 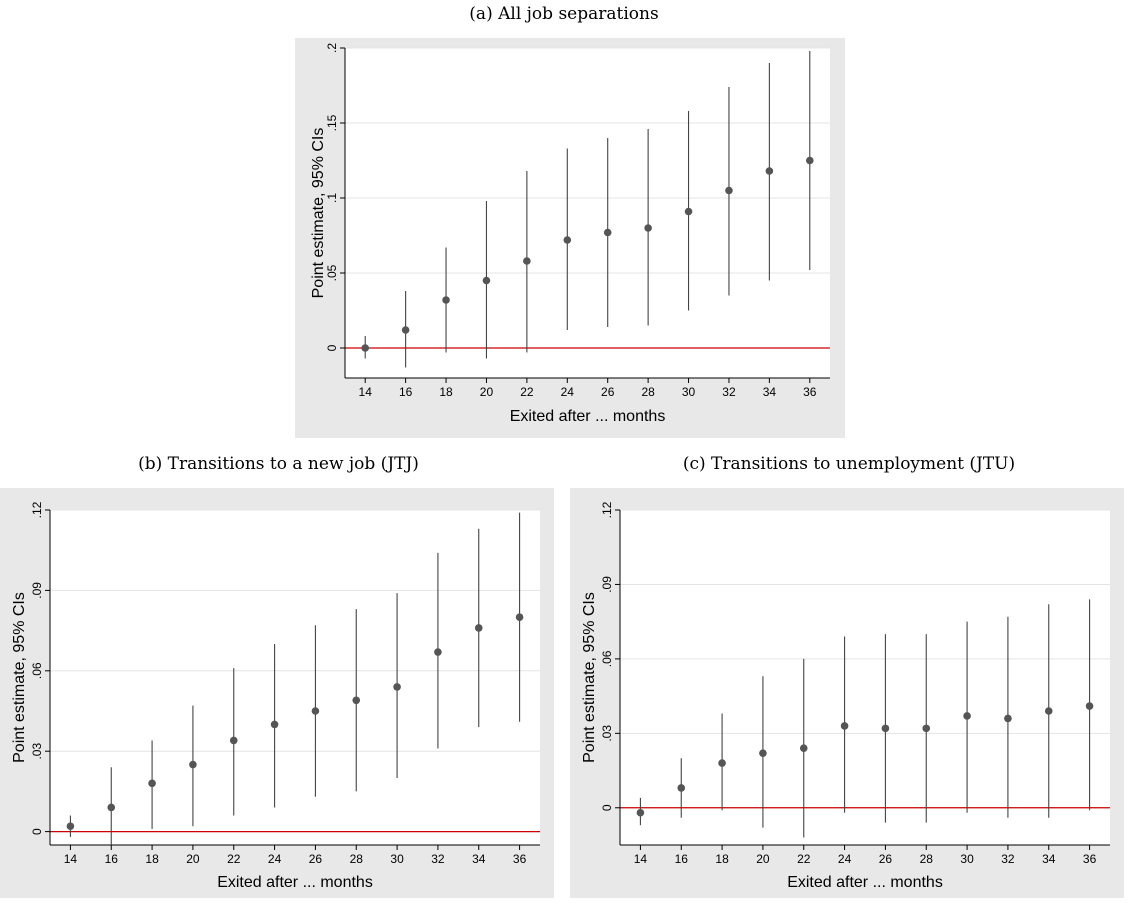 What do you see at coordinates (332, 198) in the screenshot?
I see `y-tick-label: .1` at bounding box center [332, 198].